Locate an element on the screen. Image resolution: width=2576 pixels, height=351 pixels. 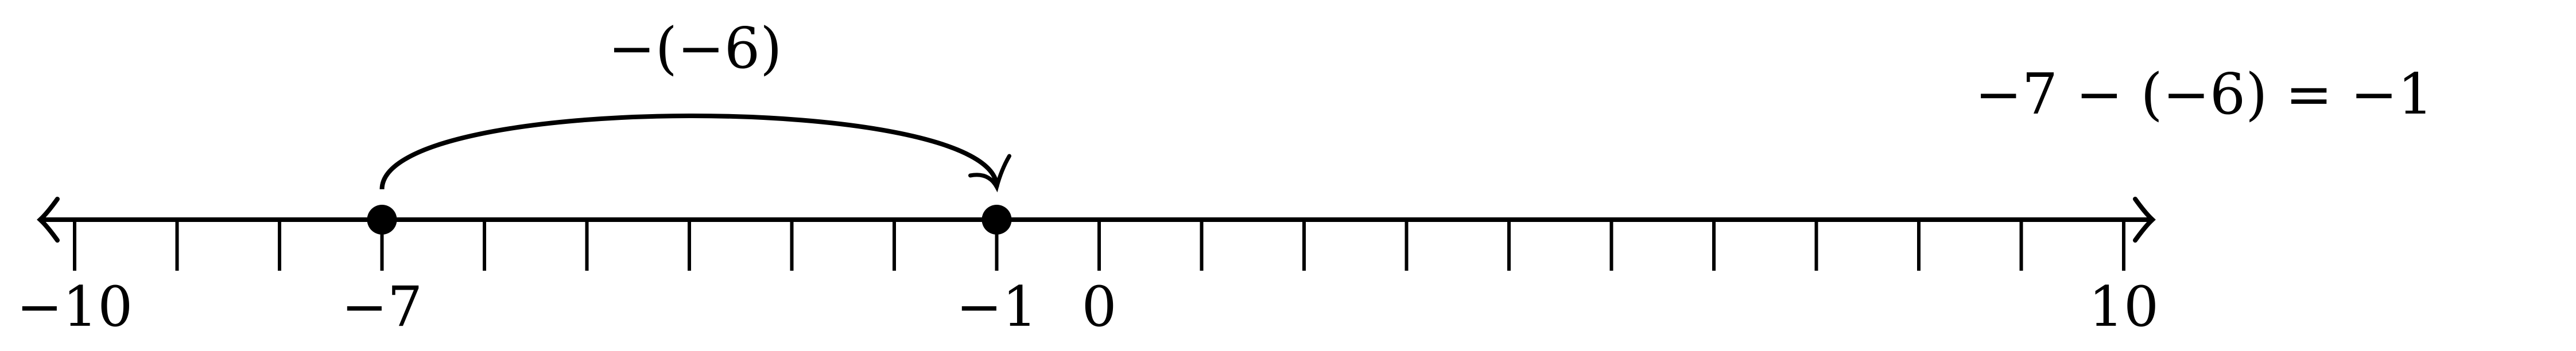
left-arrowhead is located at coordinates (48, 220).